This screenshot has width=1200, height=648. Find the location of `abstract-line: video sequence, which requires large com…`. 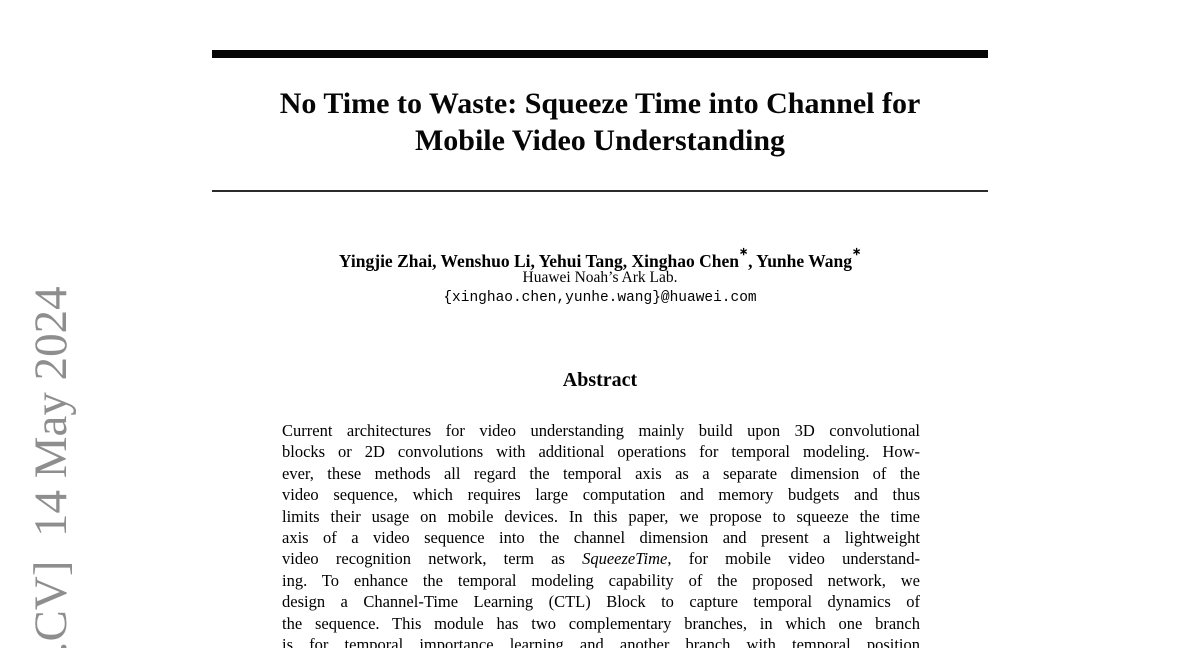

abstract-line: video sequence, which requires large com… is located at coordinates (601, 495).